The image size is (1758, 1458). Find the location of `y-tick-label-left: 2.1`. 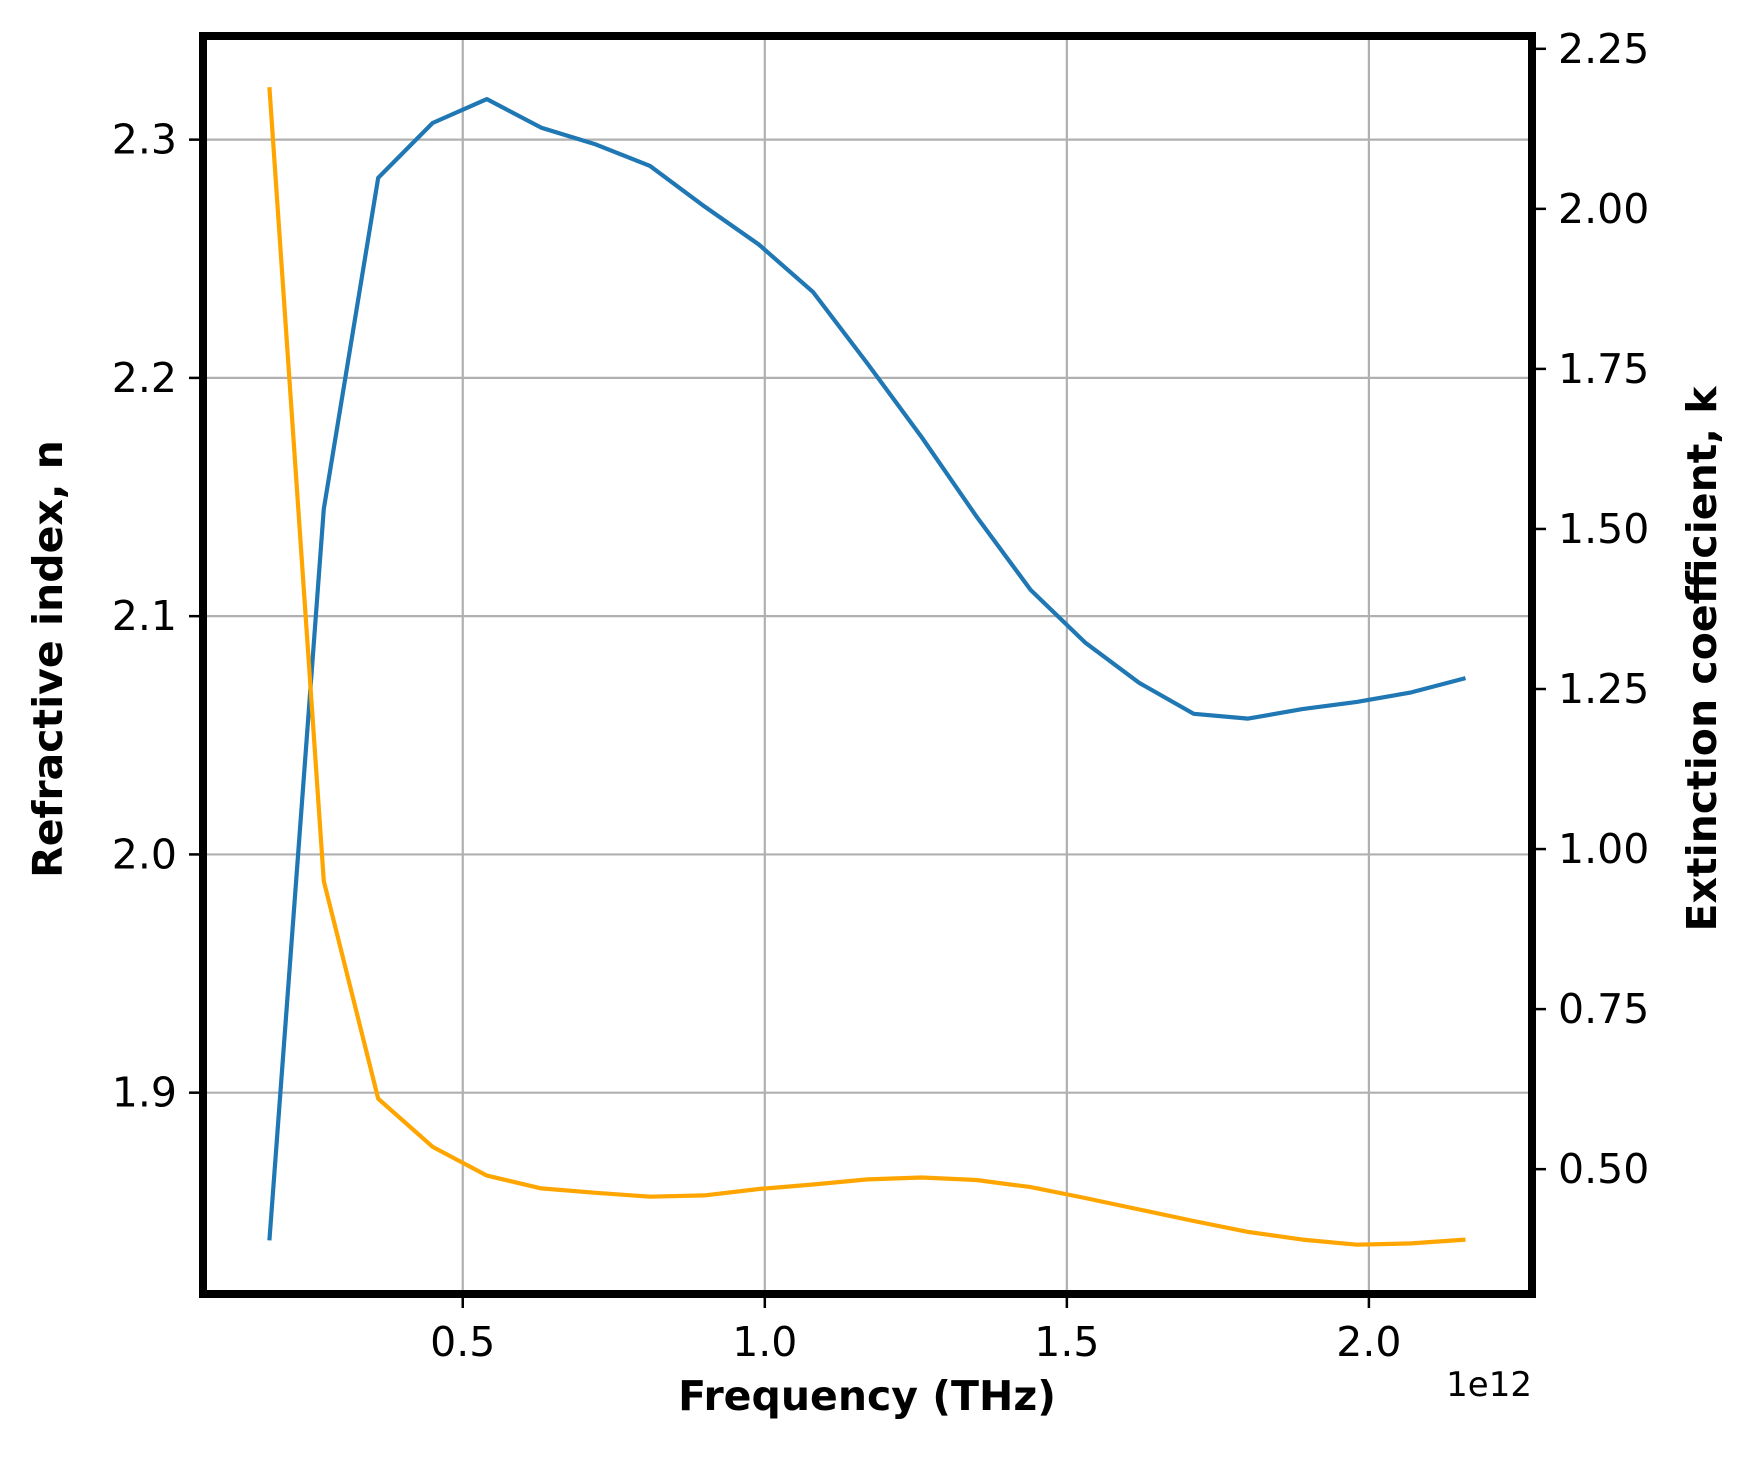

y-tick-label-left: 2.1 is located at coordinates (144, 616).